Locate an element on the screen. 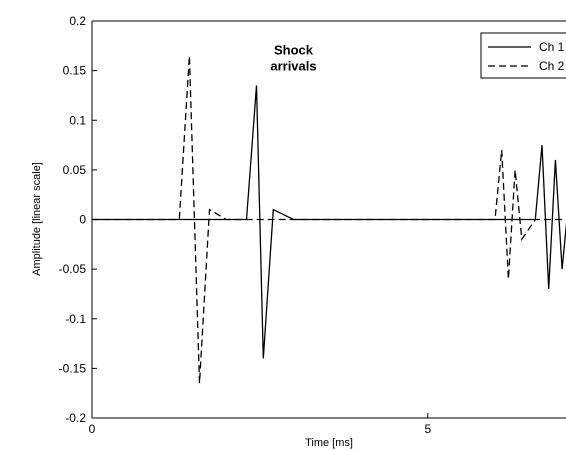  x-tick-label: 5 is located at coordinates (427, 429).